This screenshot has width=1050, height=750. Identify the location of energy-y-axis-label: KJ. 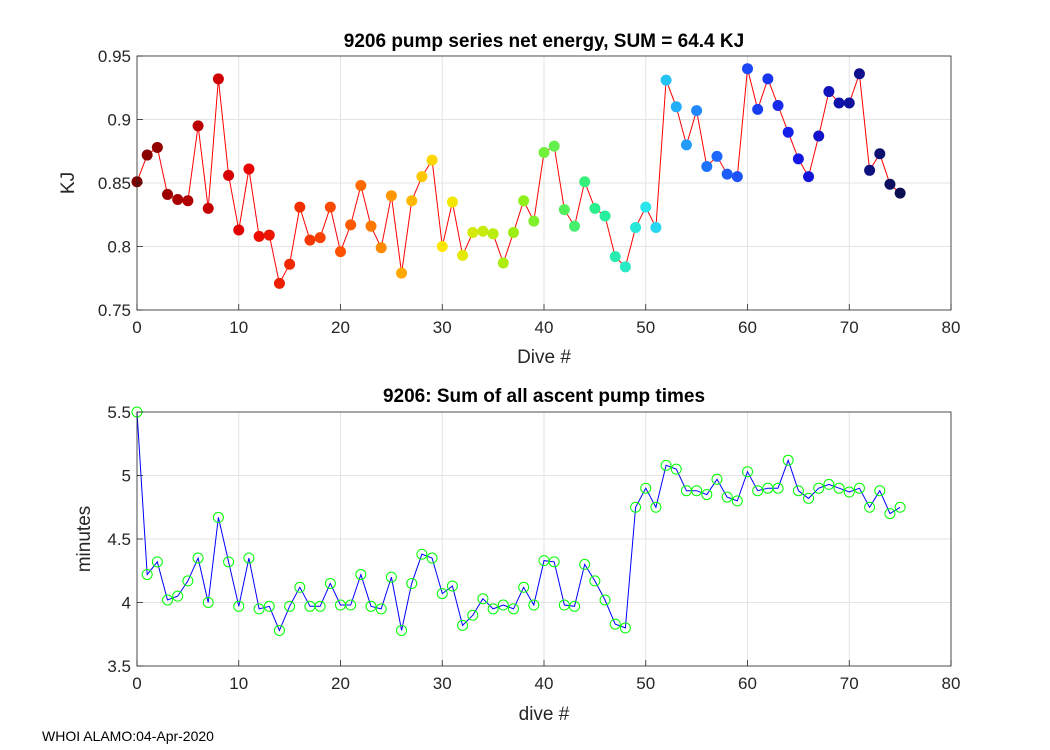
(68, 183).